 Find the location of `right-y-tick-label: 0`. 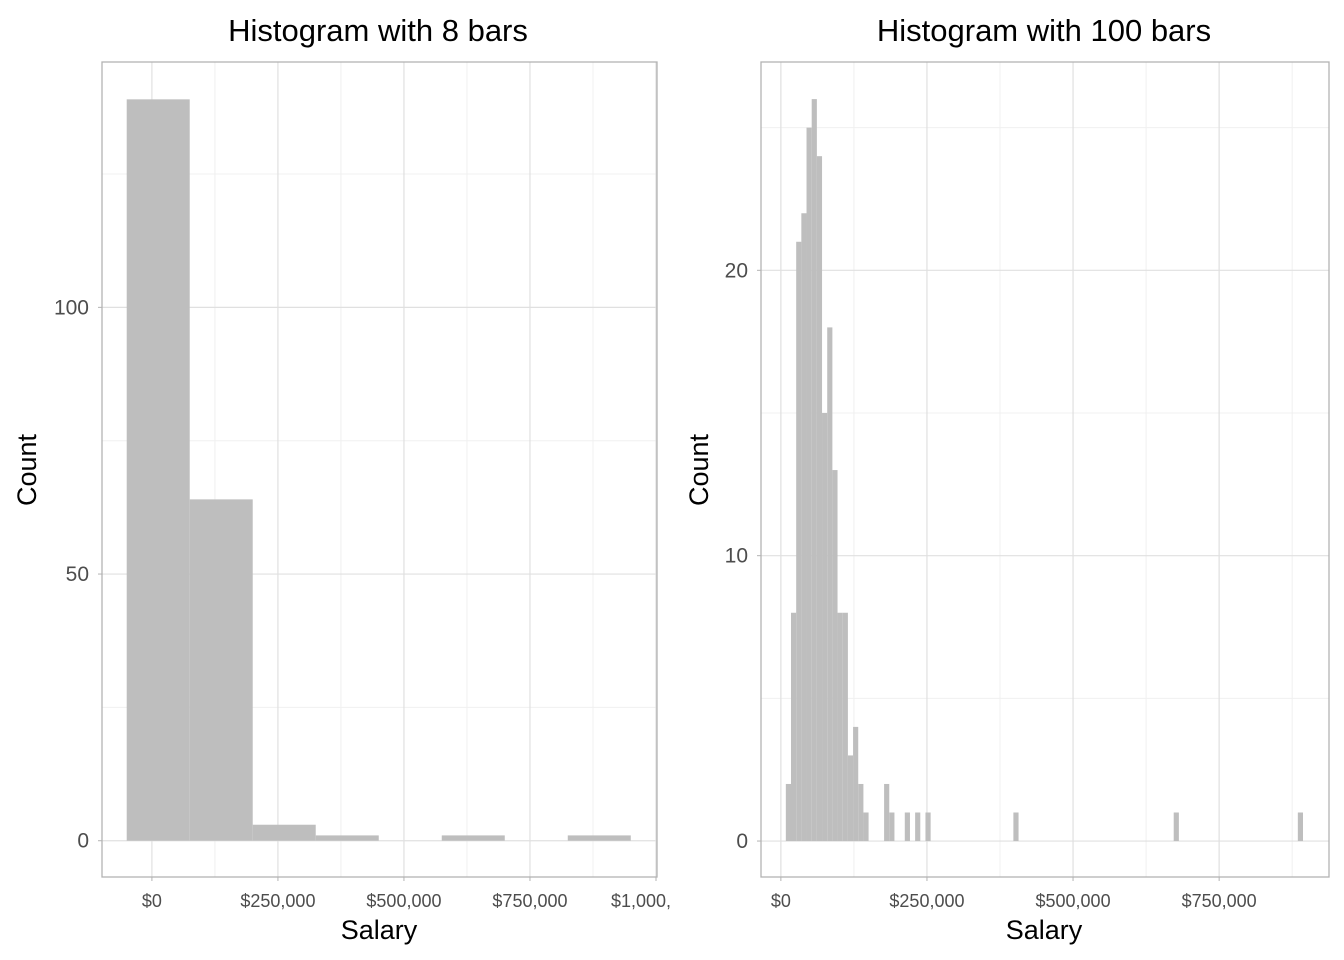

right-y-tick-label: 0 is located at coordinates (742, 841).